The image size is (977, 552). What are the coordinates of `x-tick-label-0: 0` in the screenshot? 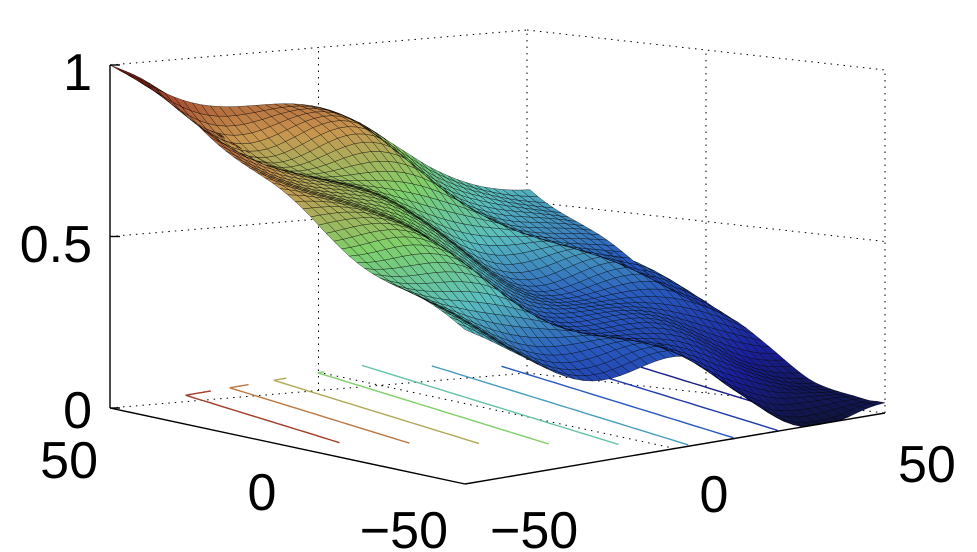 It's located at (714, 495).